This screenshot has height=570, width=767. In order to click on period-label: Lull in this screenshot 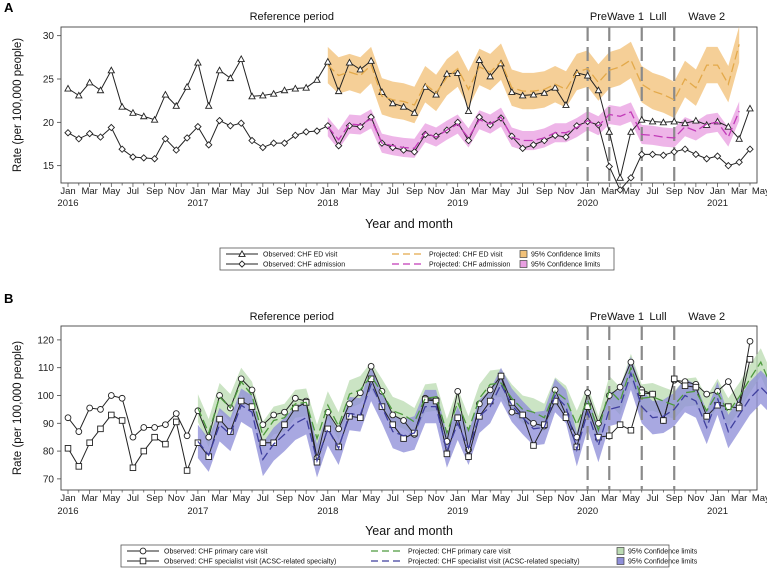, I will do `click(657, 317)`.